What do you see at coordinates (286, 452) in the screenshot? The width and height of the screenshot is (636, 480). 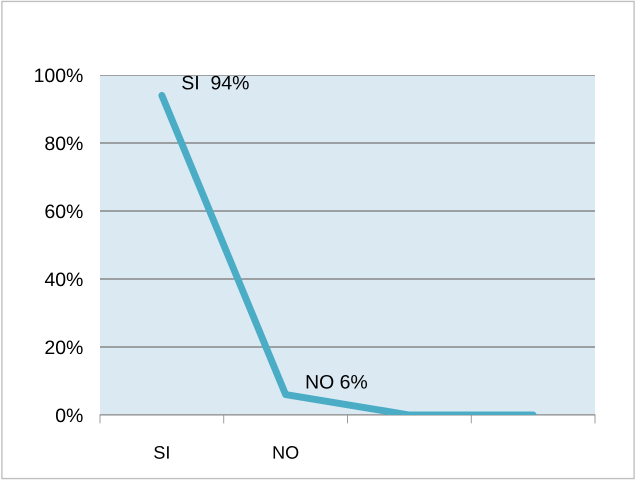 I see `x-tick-label: NO` at bounding box center [286, 452].